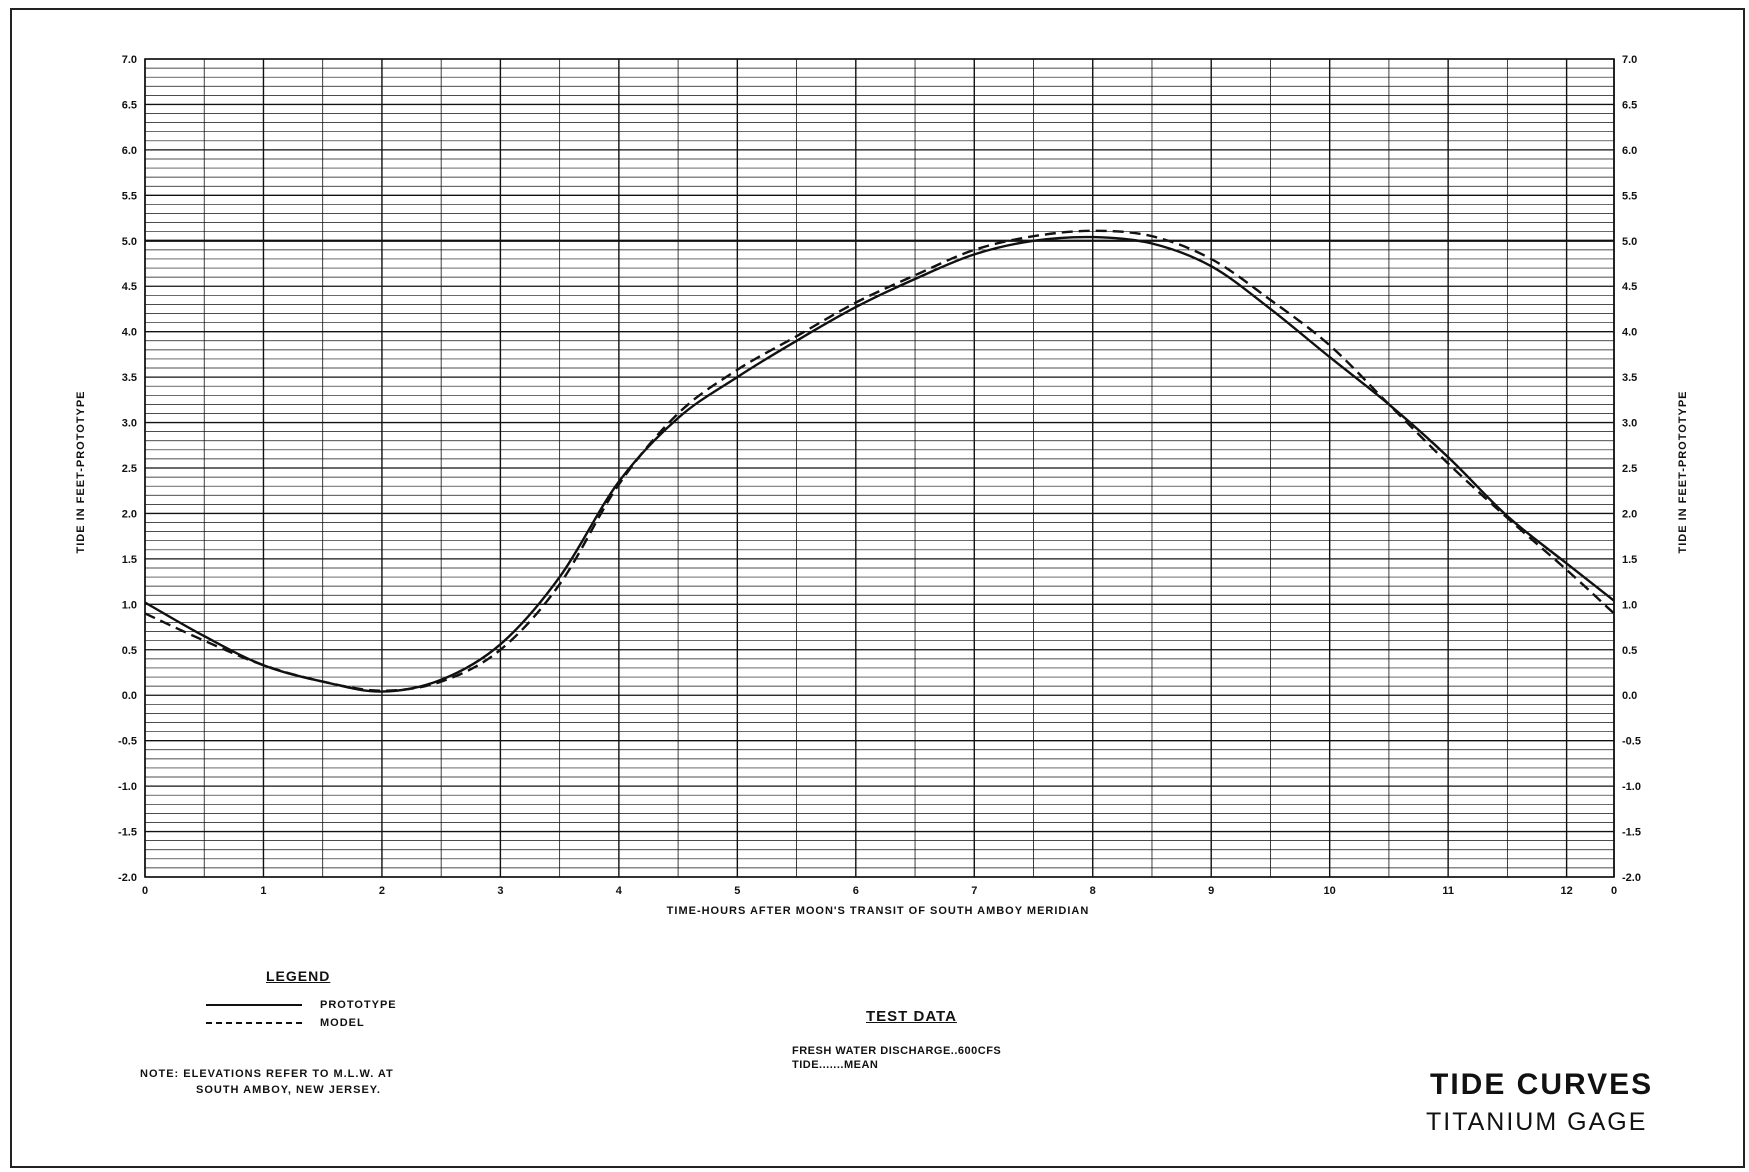 This screenshot has width=1749, height=1172. I want to click on test-data-title: TEST DATA, so click(911, 1016).